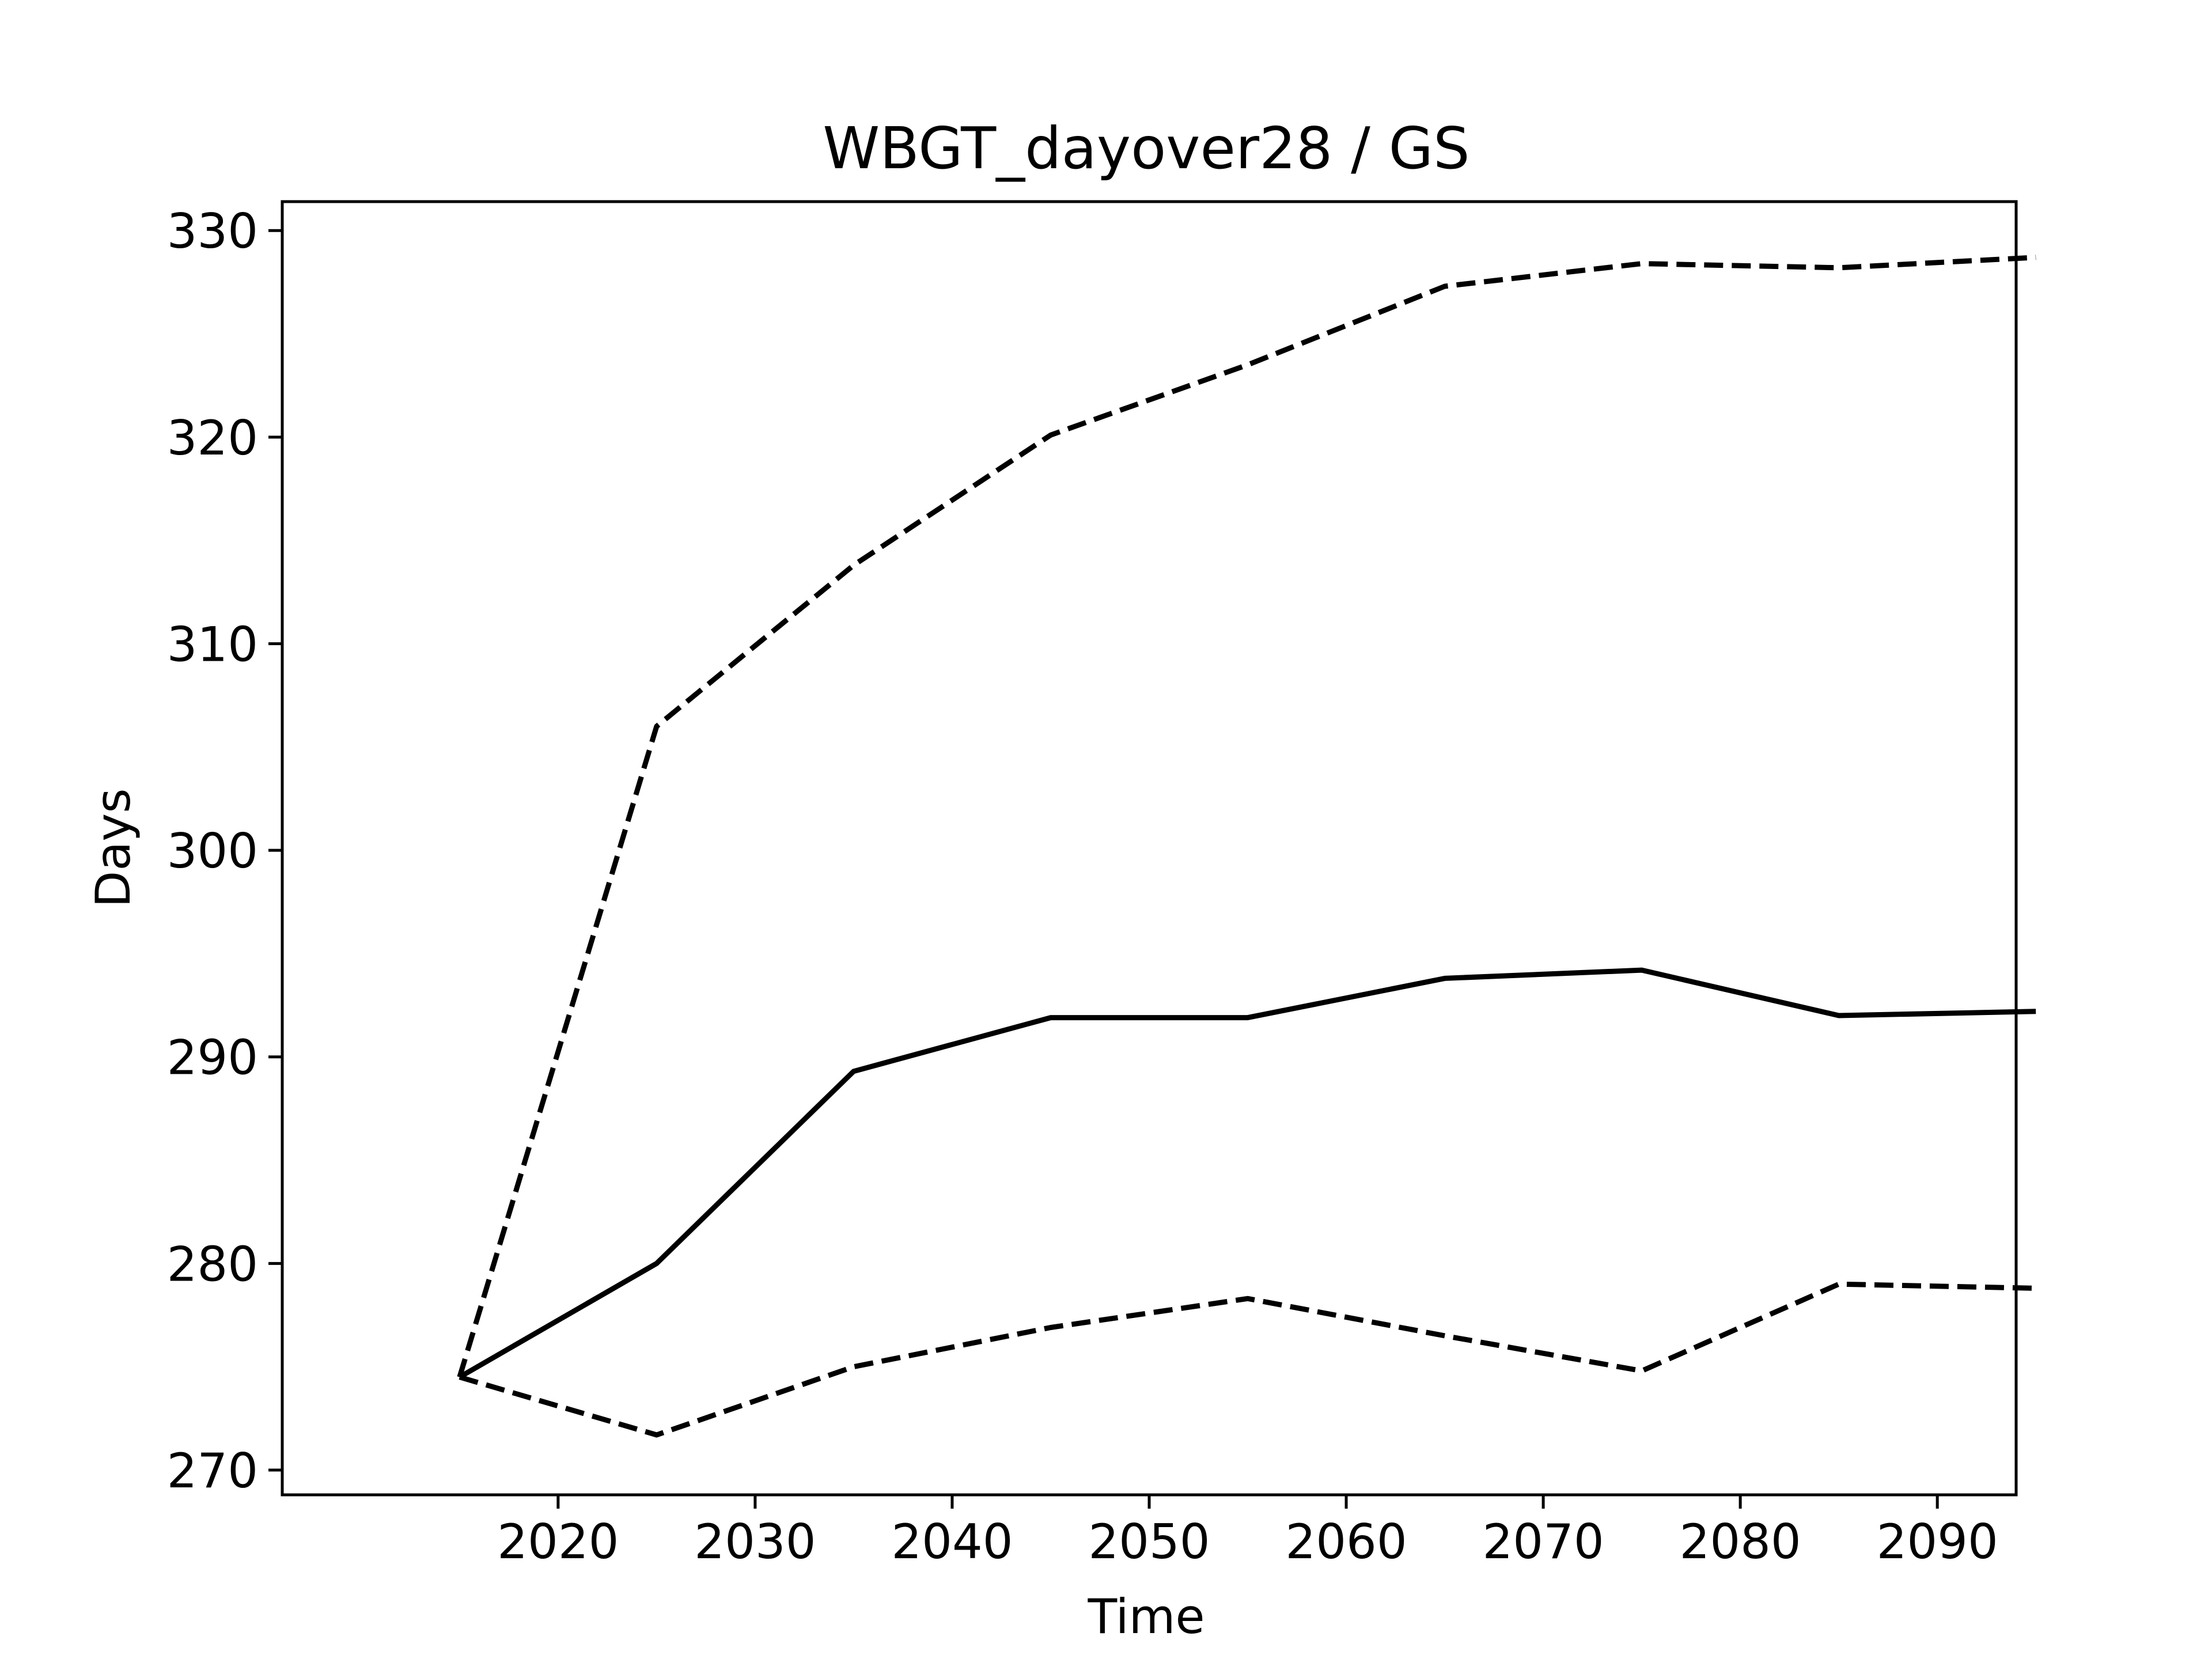 This screenshot has width=2212, height=1659. What do you see at coordinates (212, 438) in the screenshot?
I see `y-tick-label: 320` at bounding box center [212, 438].